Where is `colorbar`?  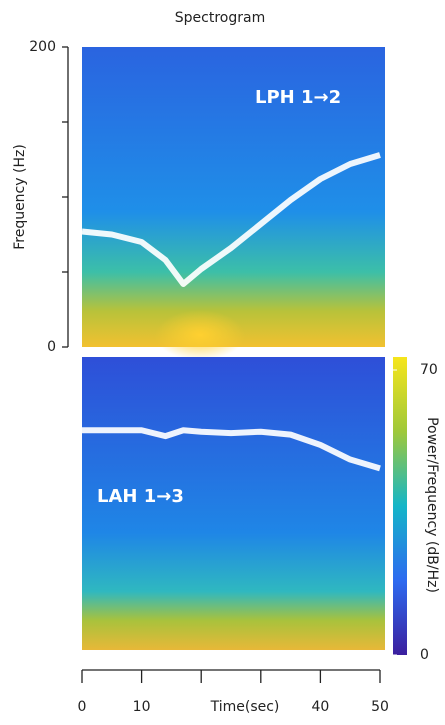 colorbar is located at coordinates (400, 506).